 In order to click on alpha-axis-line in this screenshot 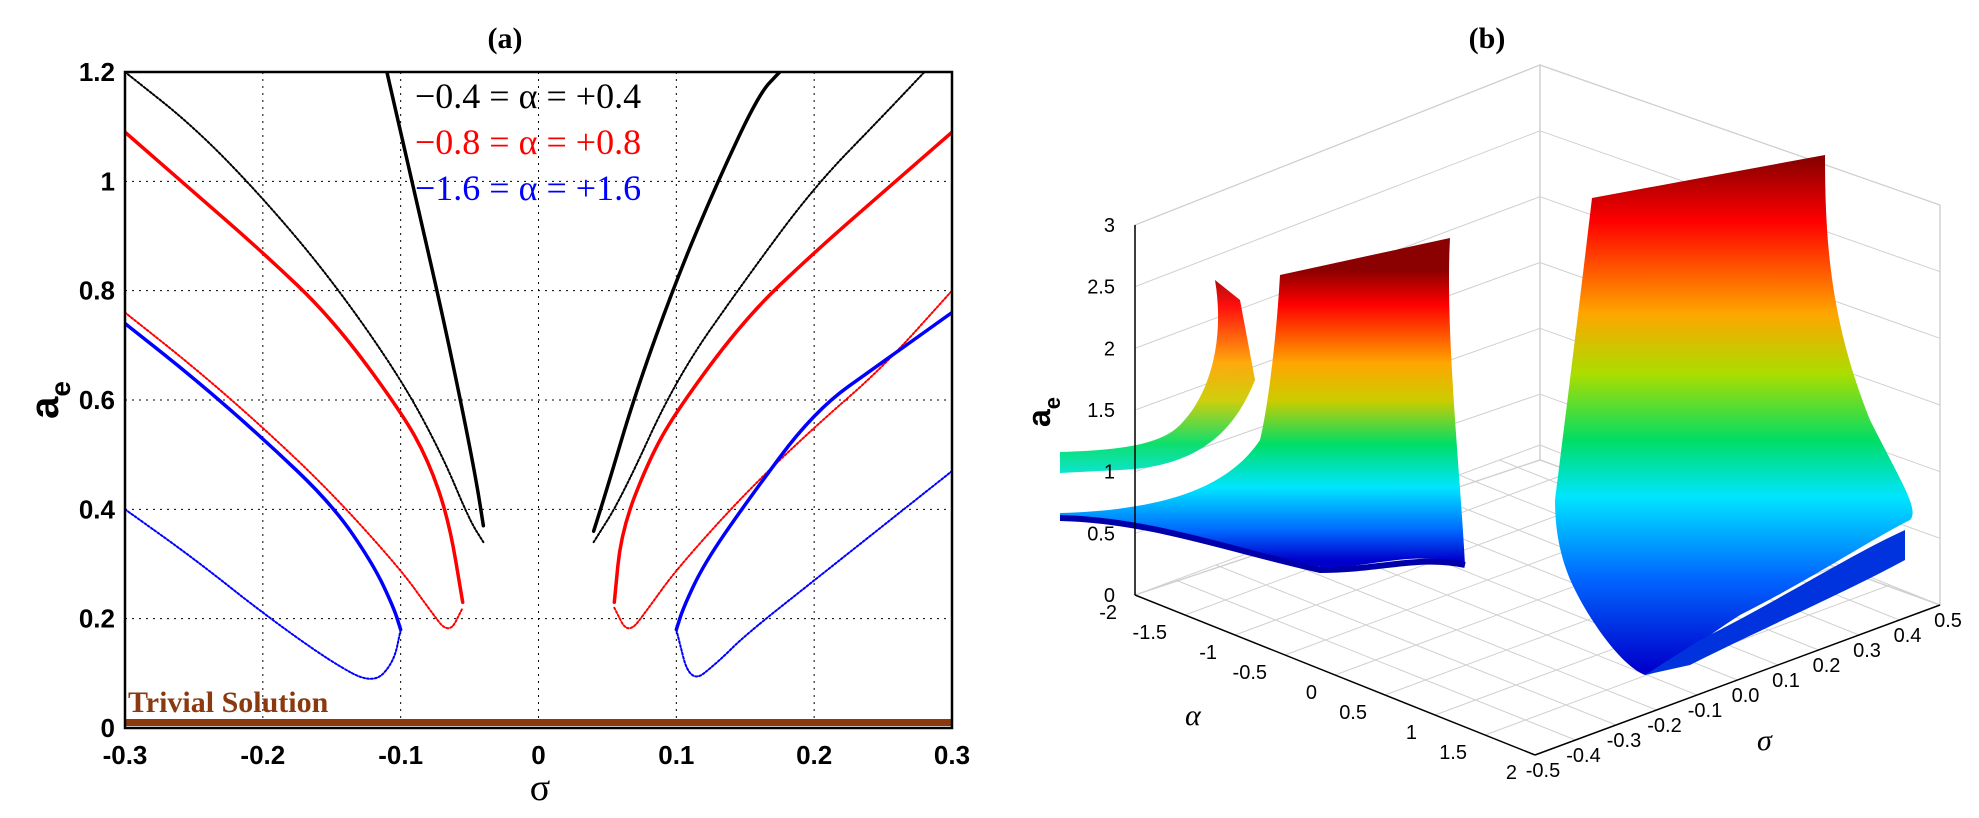, I will do `click(1335, 675)`.